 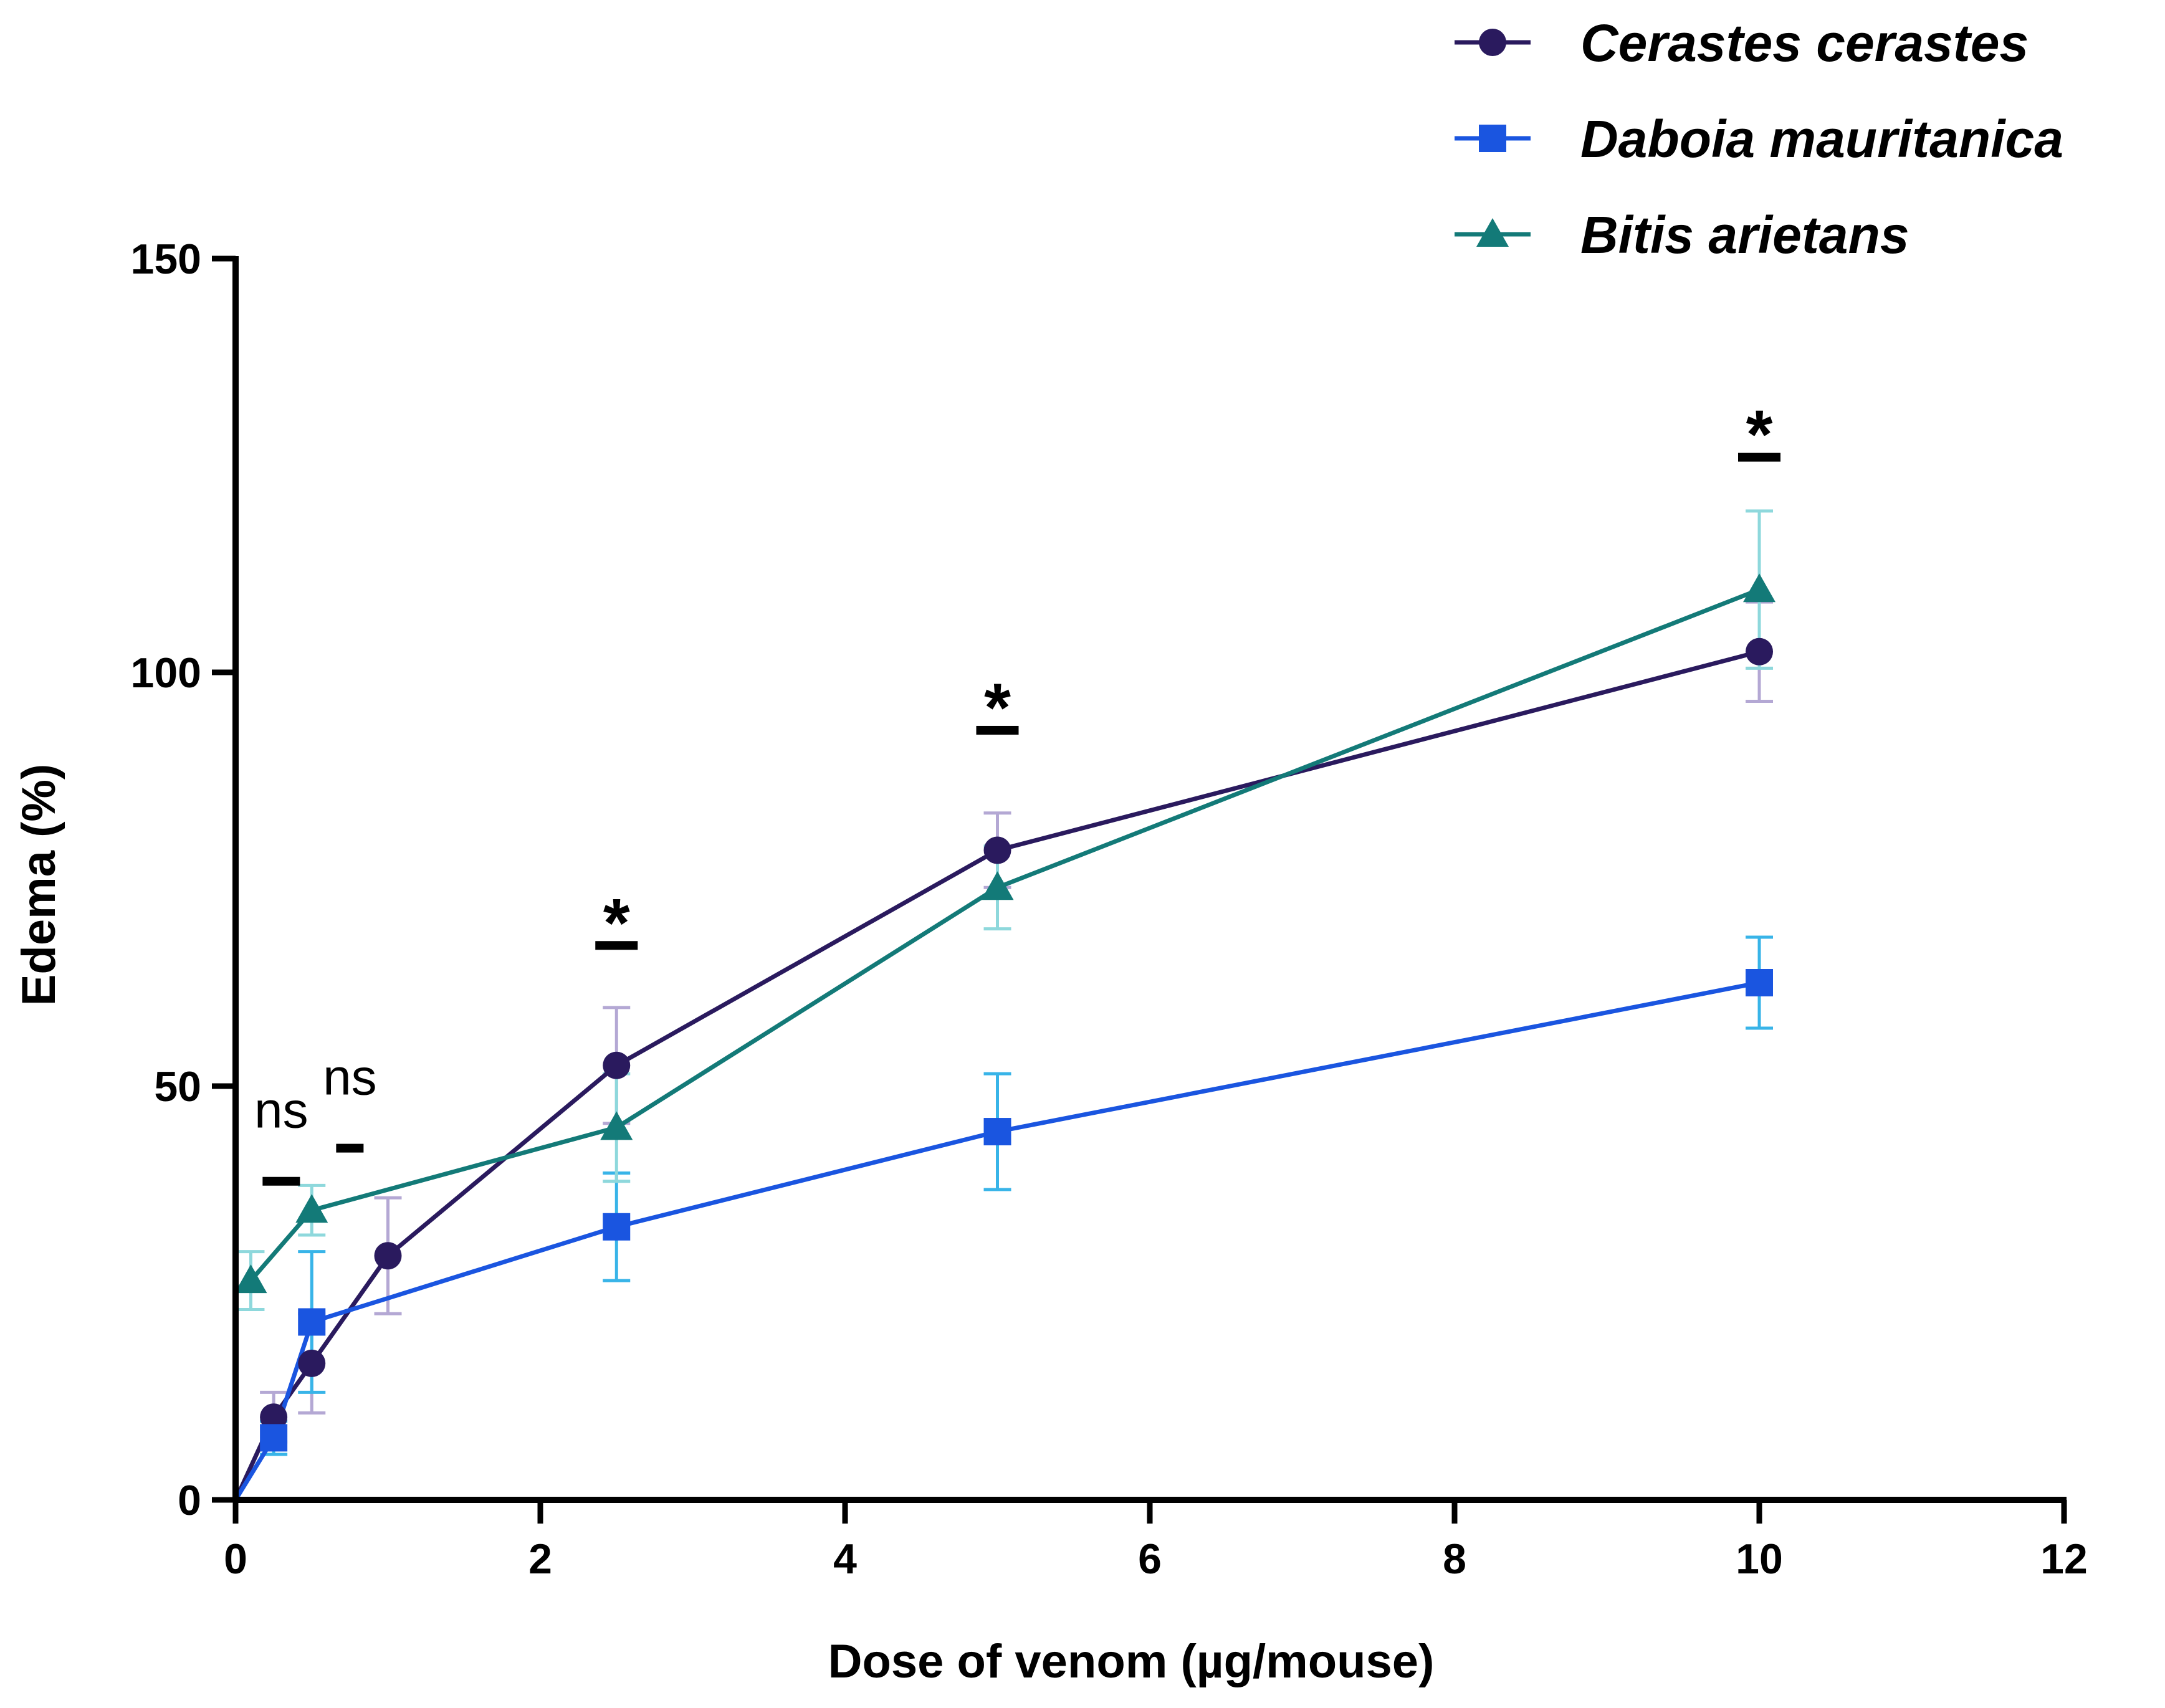 What do you see at coordinates (1759, 1559) in the screenshot?
I see `x-tick-label: 10` at bounding box center [1759, 1559].